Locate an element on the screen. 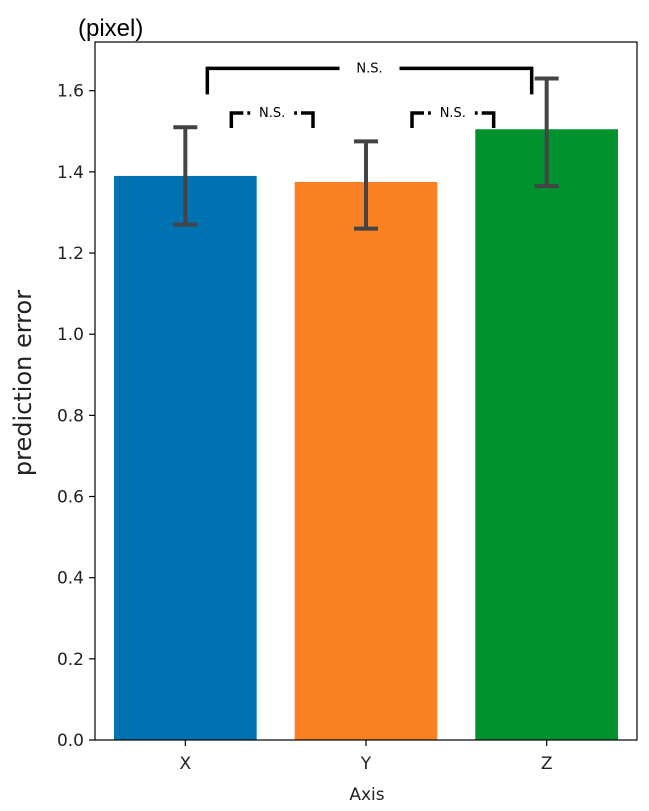 The image size is (649, 811). significance-bracket-2: N.S. is located at coordinates (453, 117).